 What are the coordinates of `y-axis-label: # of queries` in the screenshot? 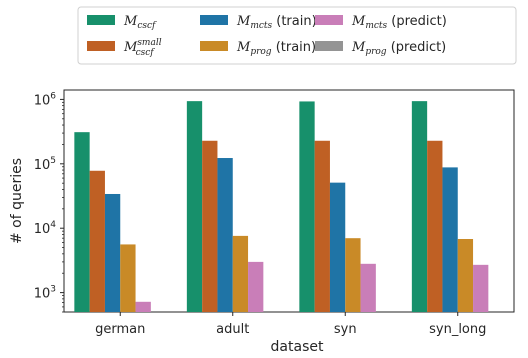 It's located at (17, 201).